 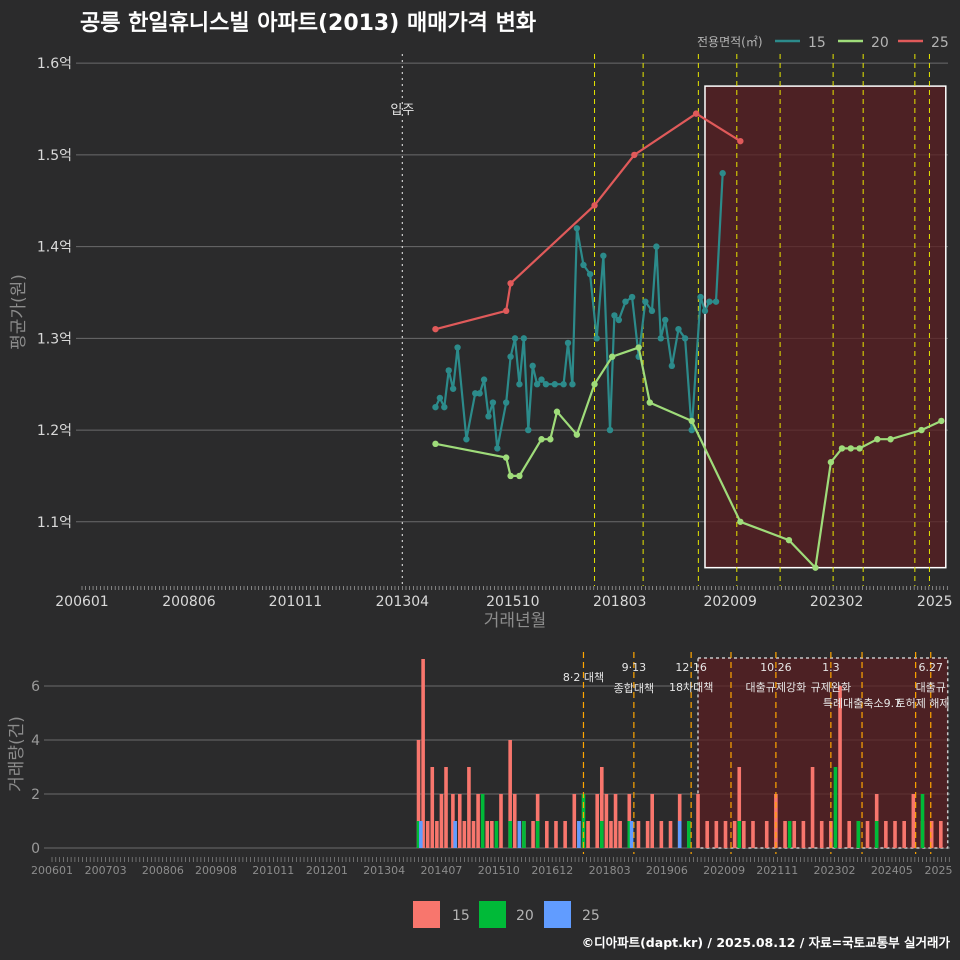 What do you see at coordinates (35, 687) in the screenshot?
I see `bottom-y-tick-label: 6` at bounding box center [35, 687].